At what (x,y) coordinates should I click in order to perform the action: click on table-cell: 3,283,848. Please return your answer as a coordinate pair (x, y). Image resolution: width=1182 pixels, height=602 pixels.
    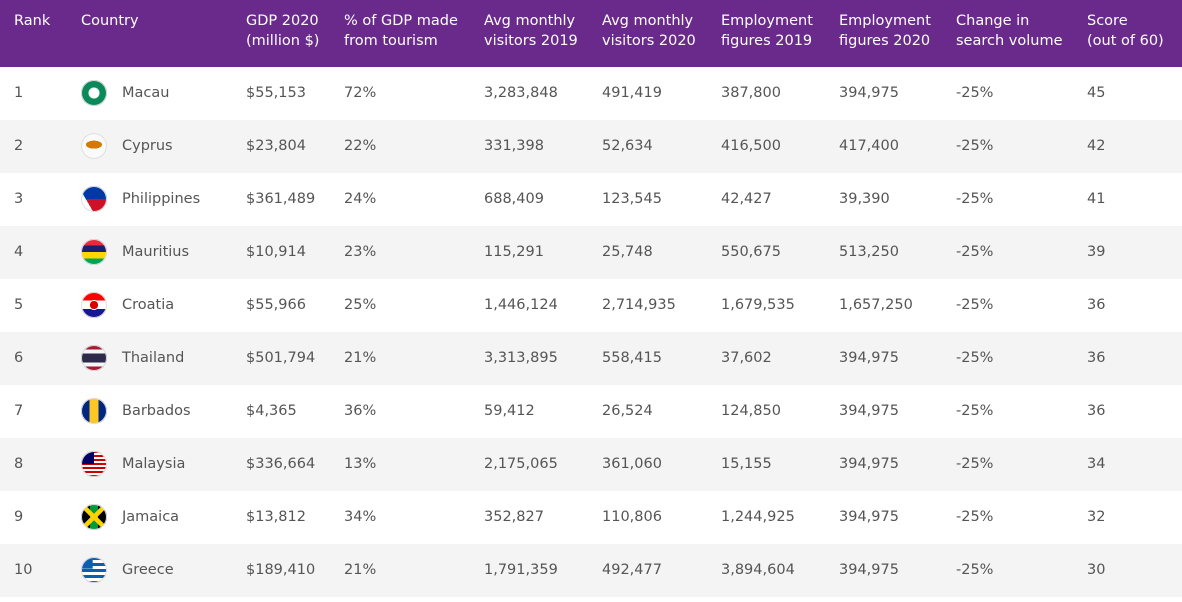
    Looking at the image, I should click on (521, 93).